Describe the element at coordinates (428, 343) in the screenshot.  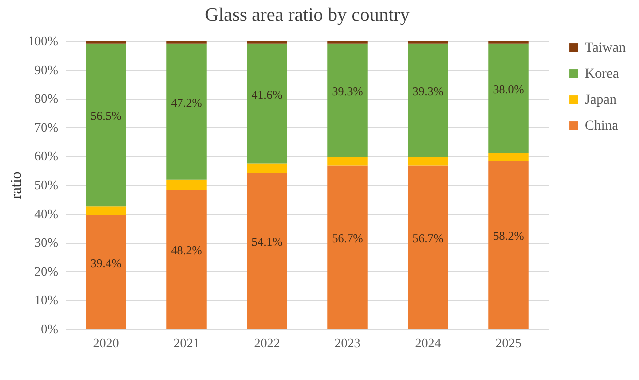
I see `x-tick-label: 2024` at that location.